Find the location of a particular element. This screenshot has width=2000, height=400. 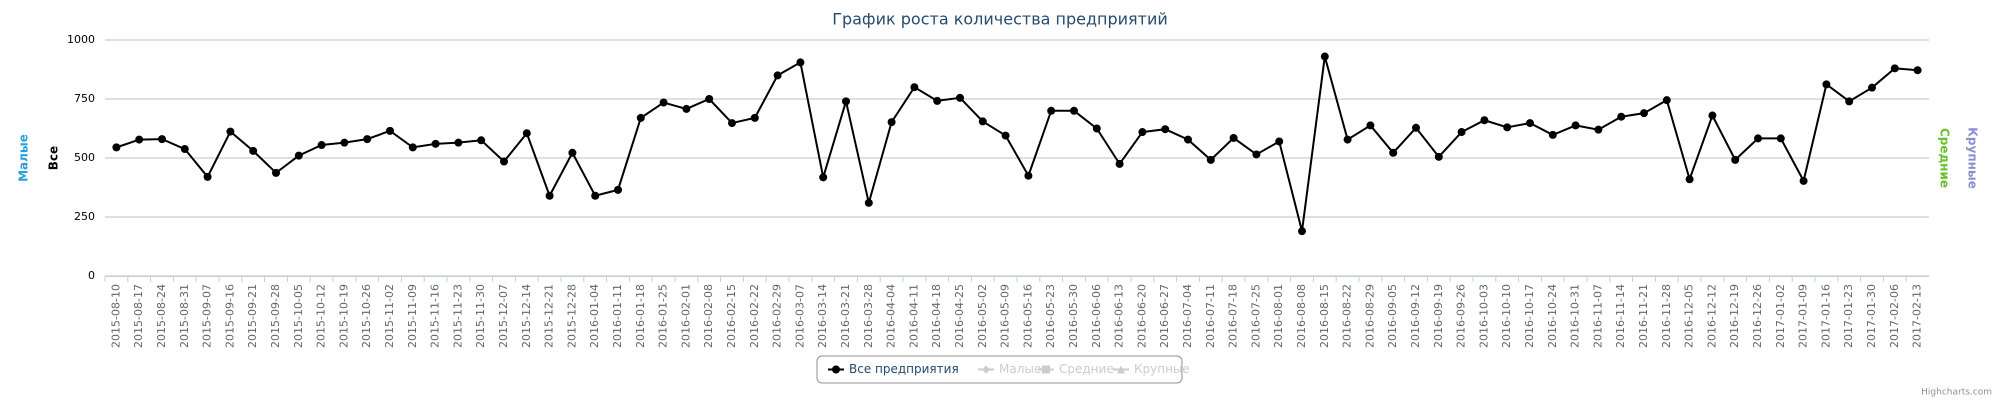

x-tick-label: 2016-10-10 is located at coordinates (1506, 316).